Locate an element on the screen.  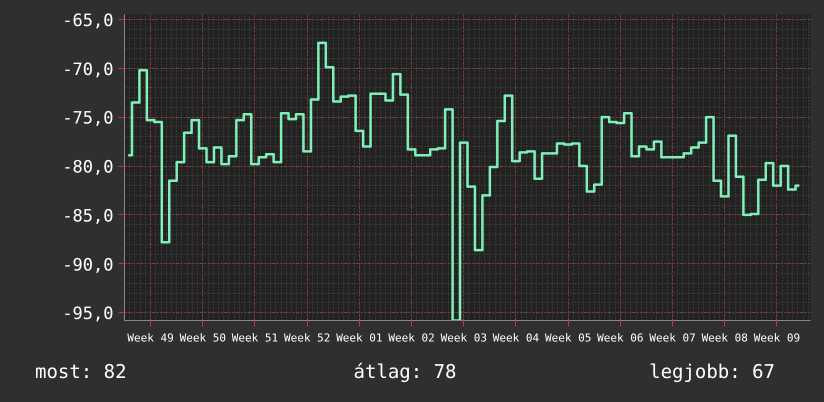
text: átlag: 78 is located at coordinates (405, 372).